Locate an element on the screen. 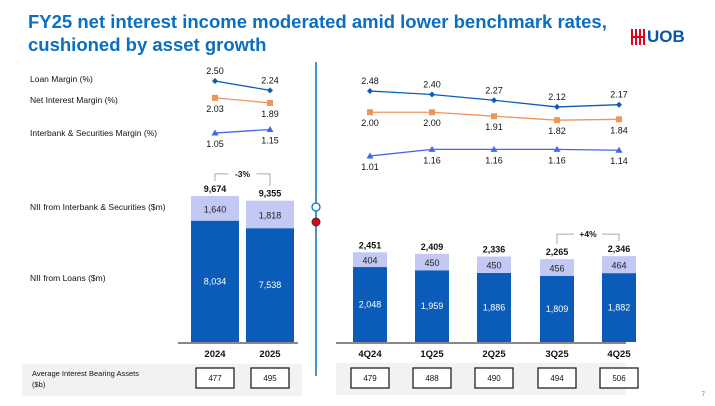  label-nim-2Q25: 1.91 is located at coordinates (494, 127).